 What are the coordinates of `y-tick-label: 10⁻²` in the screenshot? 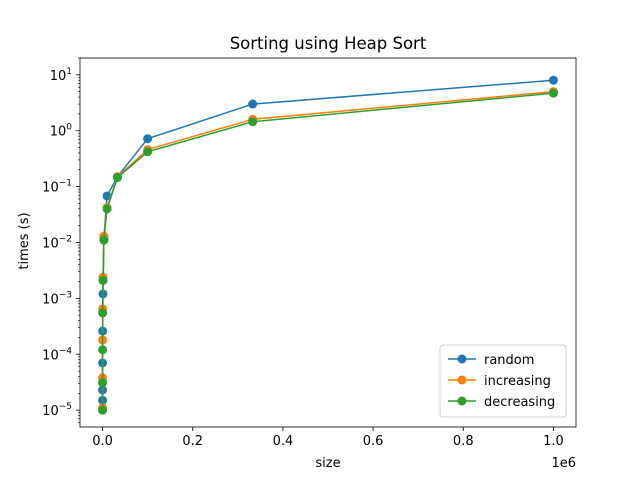 It's located at (57, 243).